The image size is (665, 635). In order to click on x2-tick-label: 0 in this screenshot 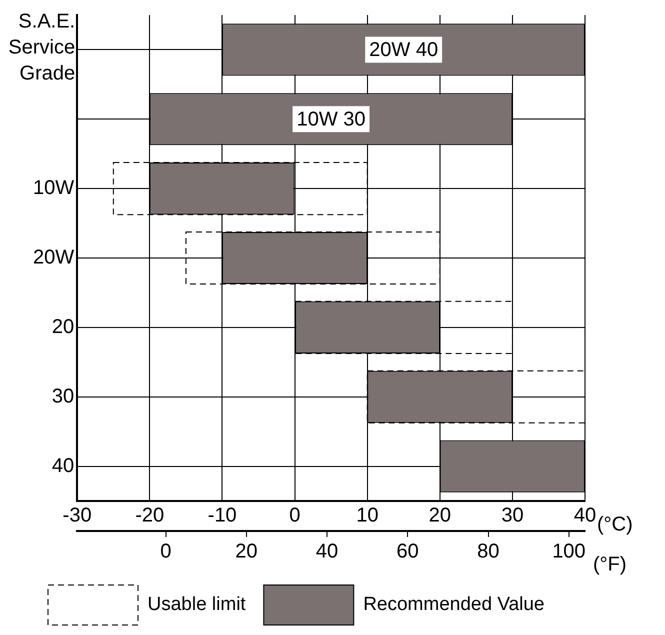, I will do `click(166, 551)`.